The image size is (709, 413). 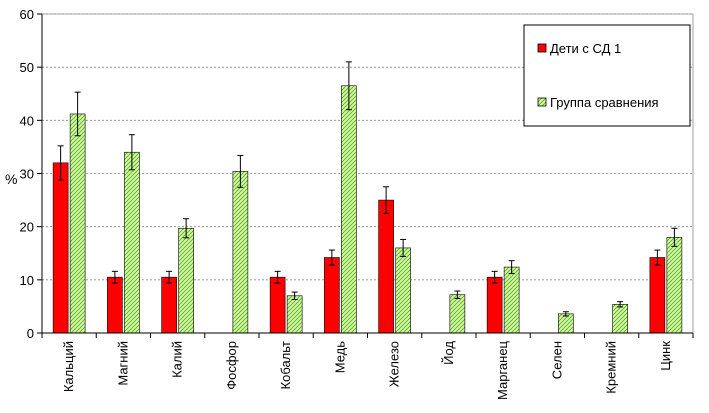 I want to click on category-label: Кальций, so click(x=68, y=366).